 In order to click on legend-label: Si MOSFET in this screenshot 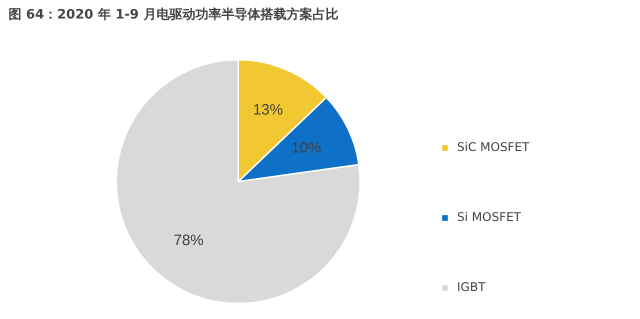, I will do `click(489, 217)`.